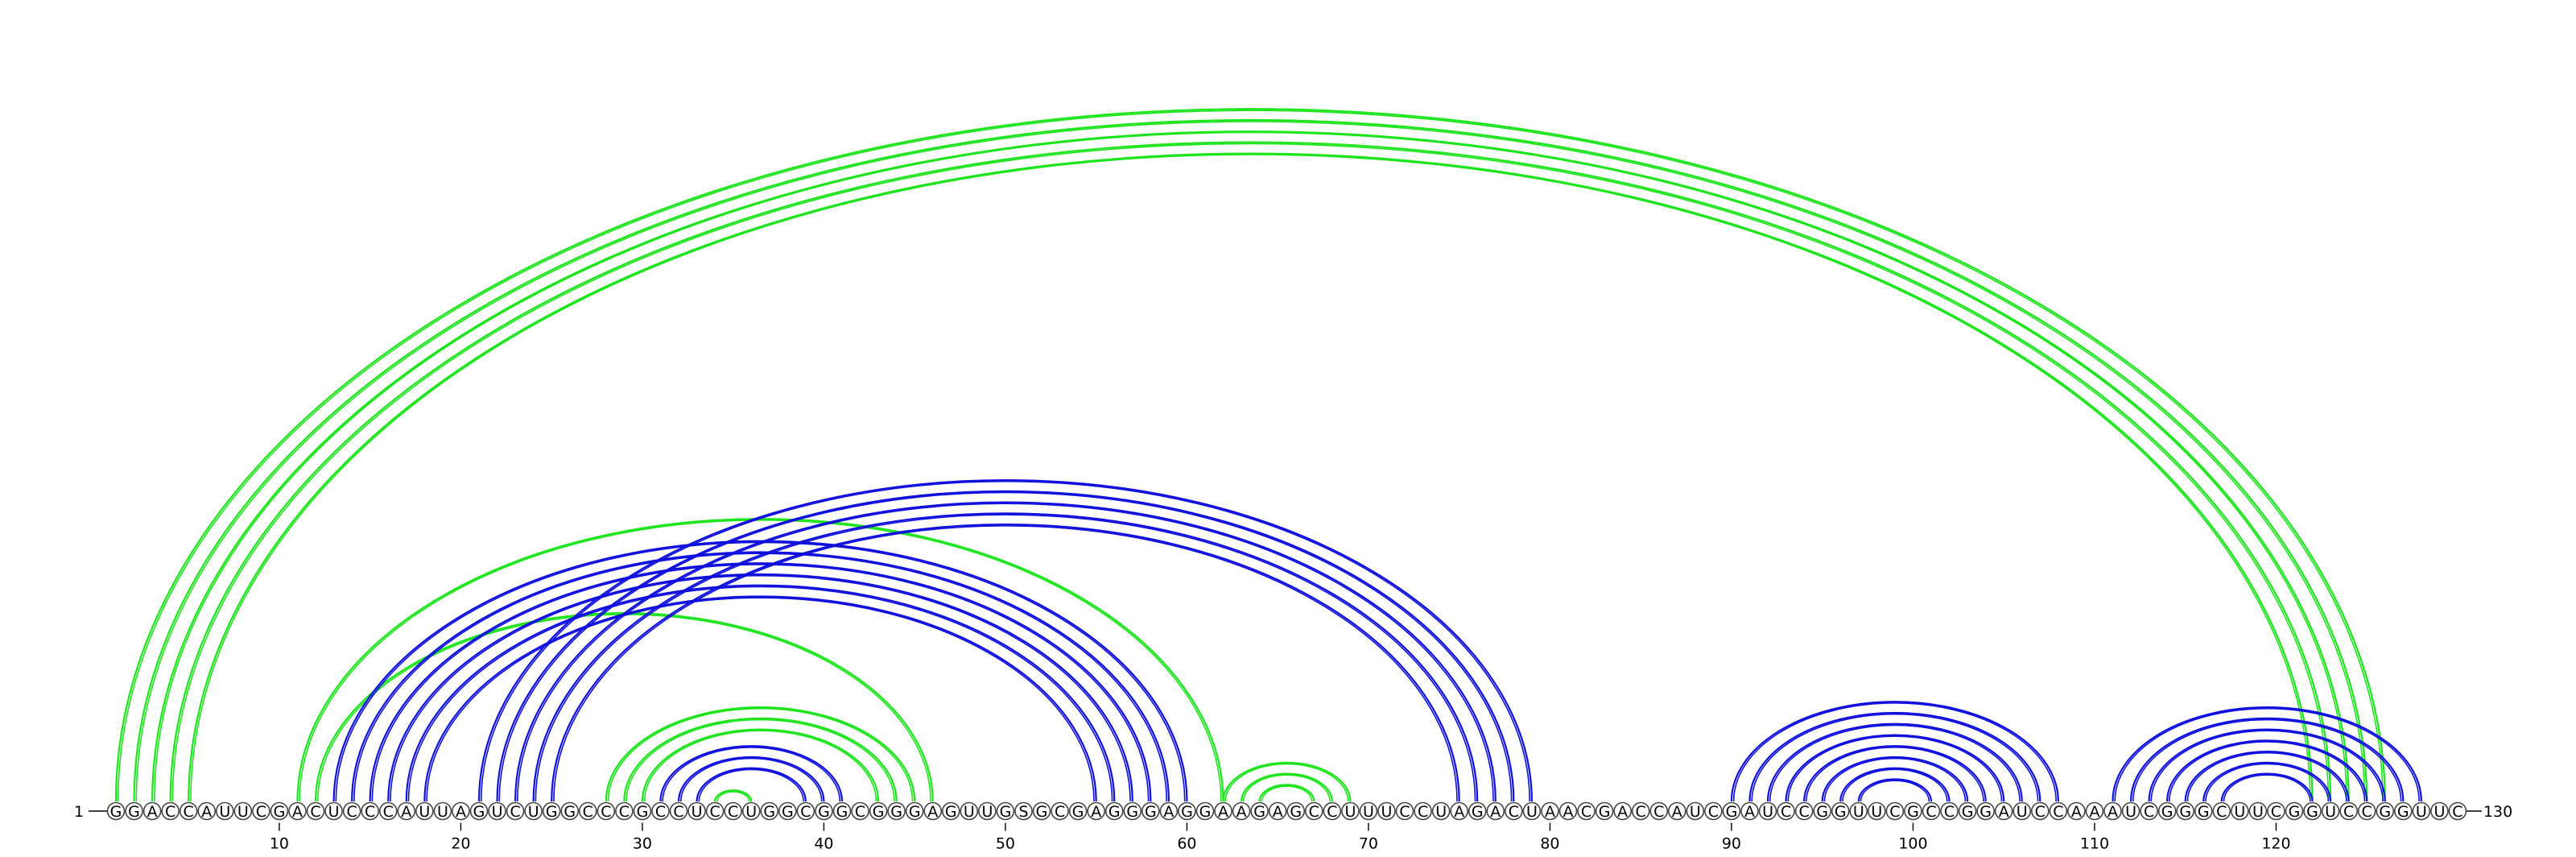 The height and width of the screenshot is (857, 2576). Describe the element at coordinates (1006, 844) in the screenshot. I see `tick-label: 50` at that location.